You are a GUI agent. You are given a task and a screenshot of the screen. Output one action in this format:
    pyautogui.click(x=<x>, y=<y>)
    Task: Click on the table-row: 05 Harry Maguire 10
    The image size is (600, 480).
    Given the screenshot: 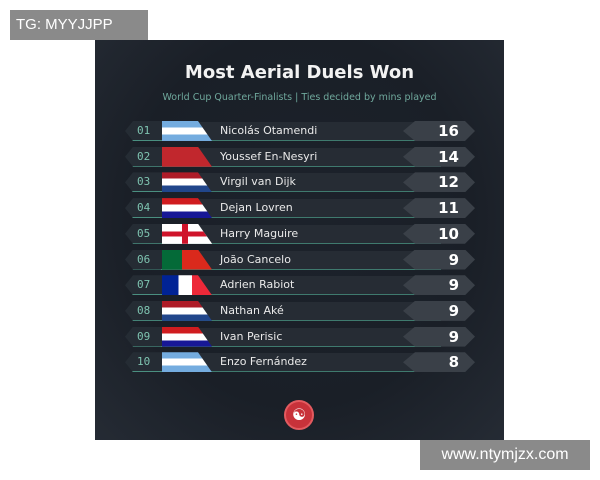 What is the action you would take?
    pyautogui.click(x=300, y=233)
    